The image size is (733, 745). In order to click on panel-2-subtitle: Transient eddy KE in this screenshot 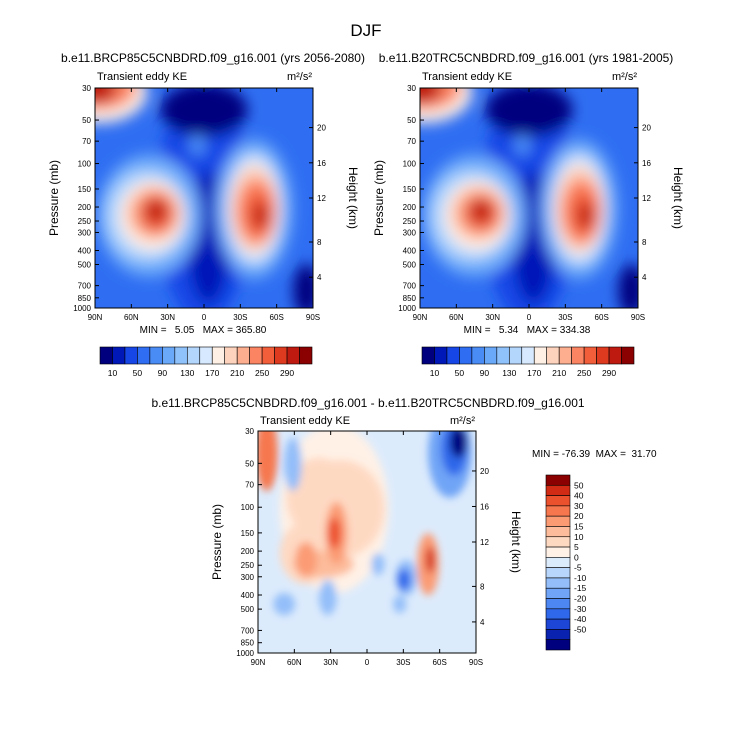, I will do `click(467, 77)`.